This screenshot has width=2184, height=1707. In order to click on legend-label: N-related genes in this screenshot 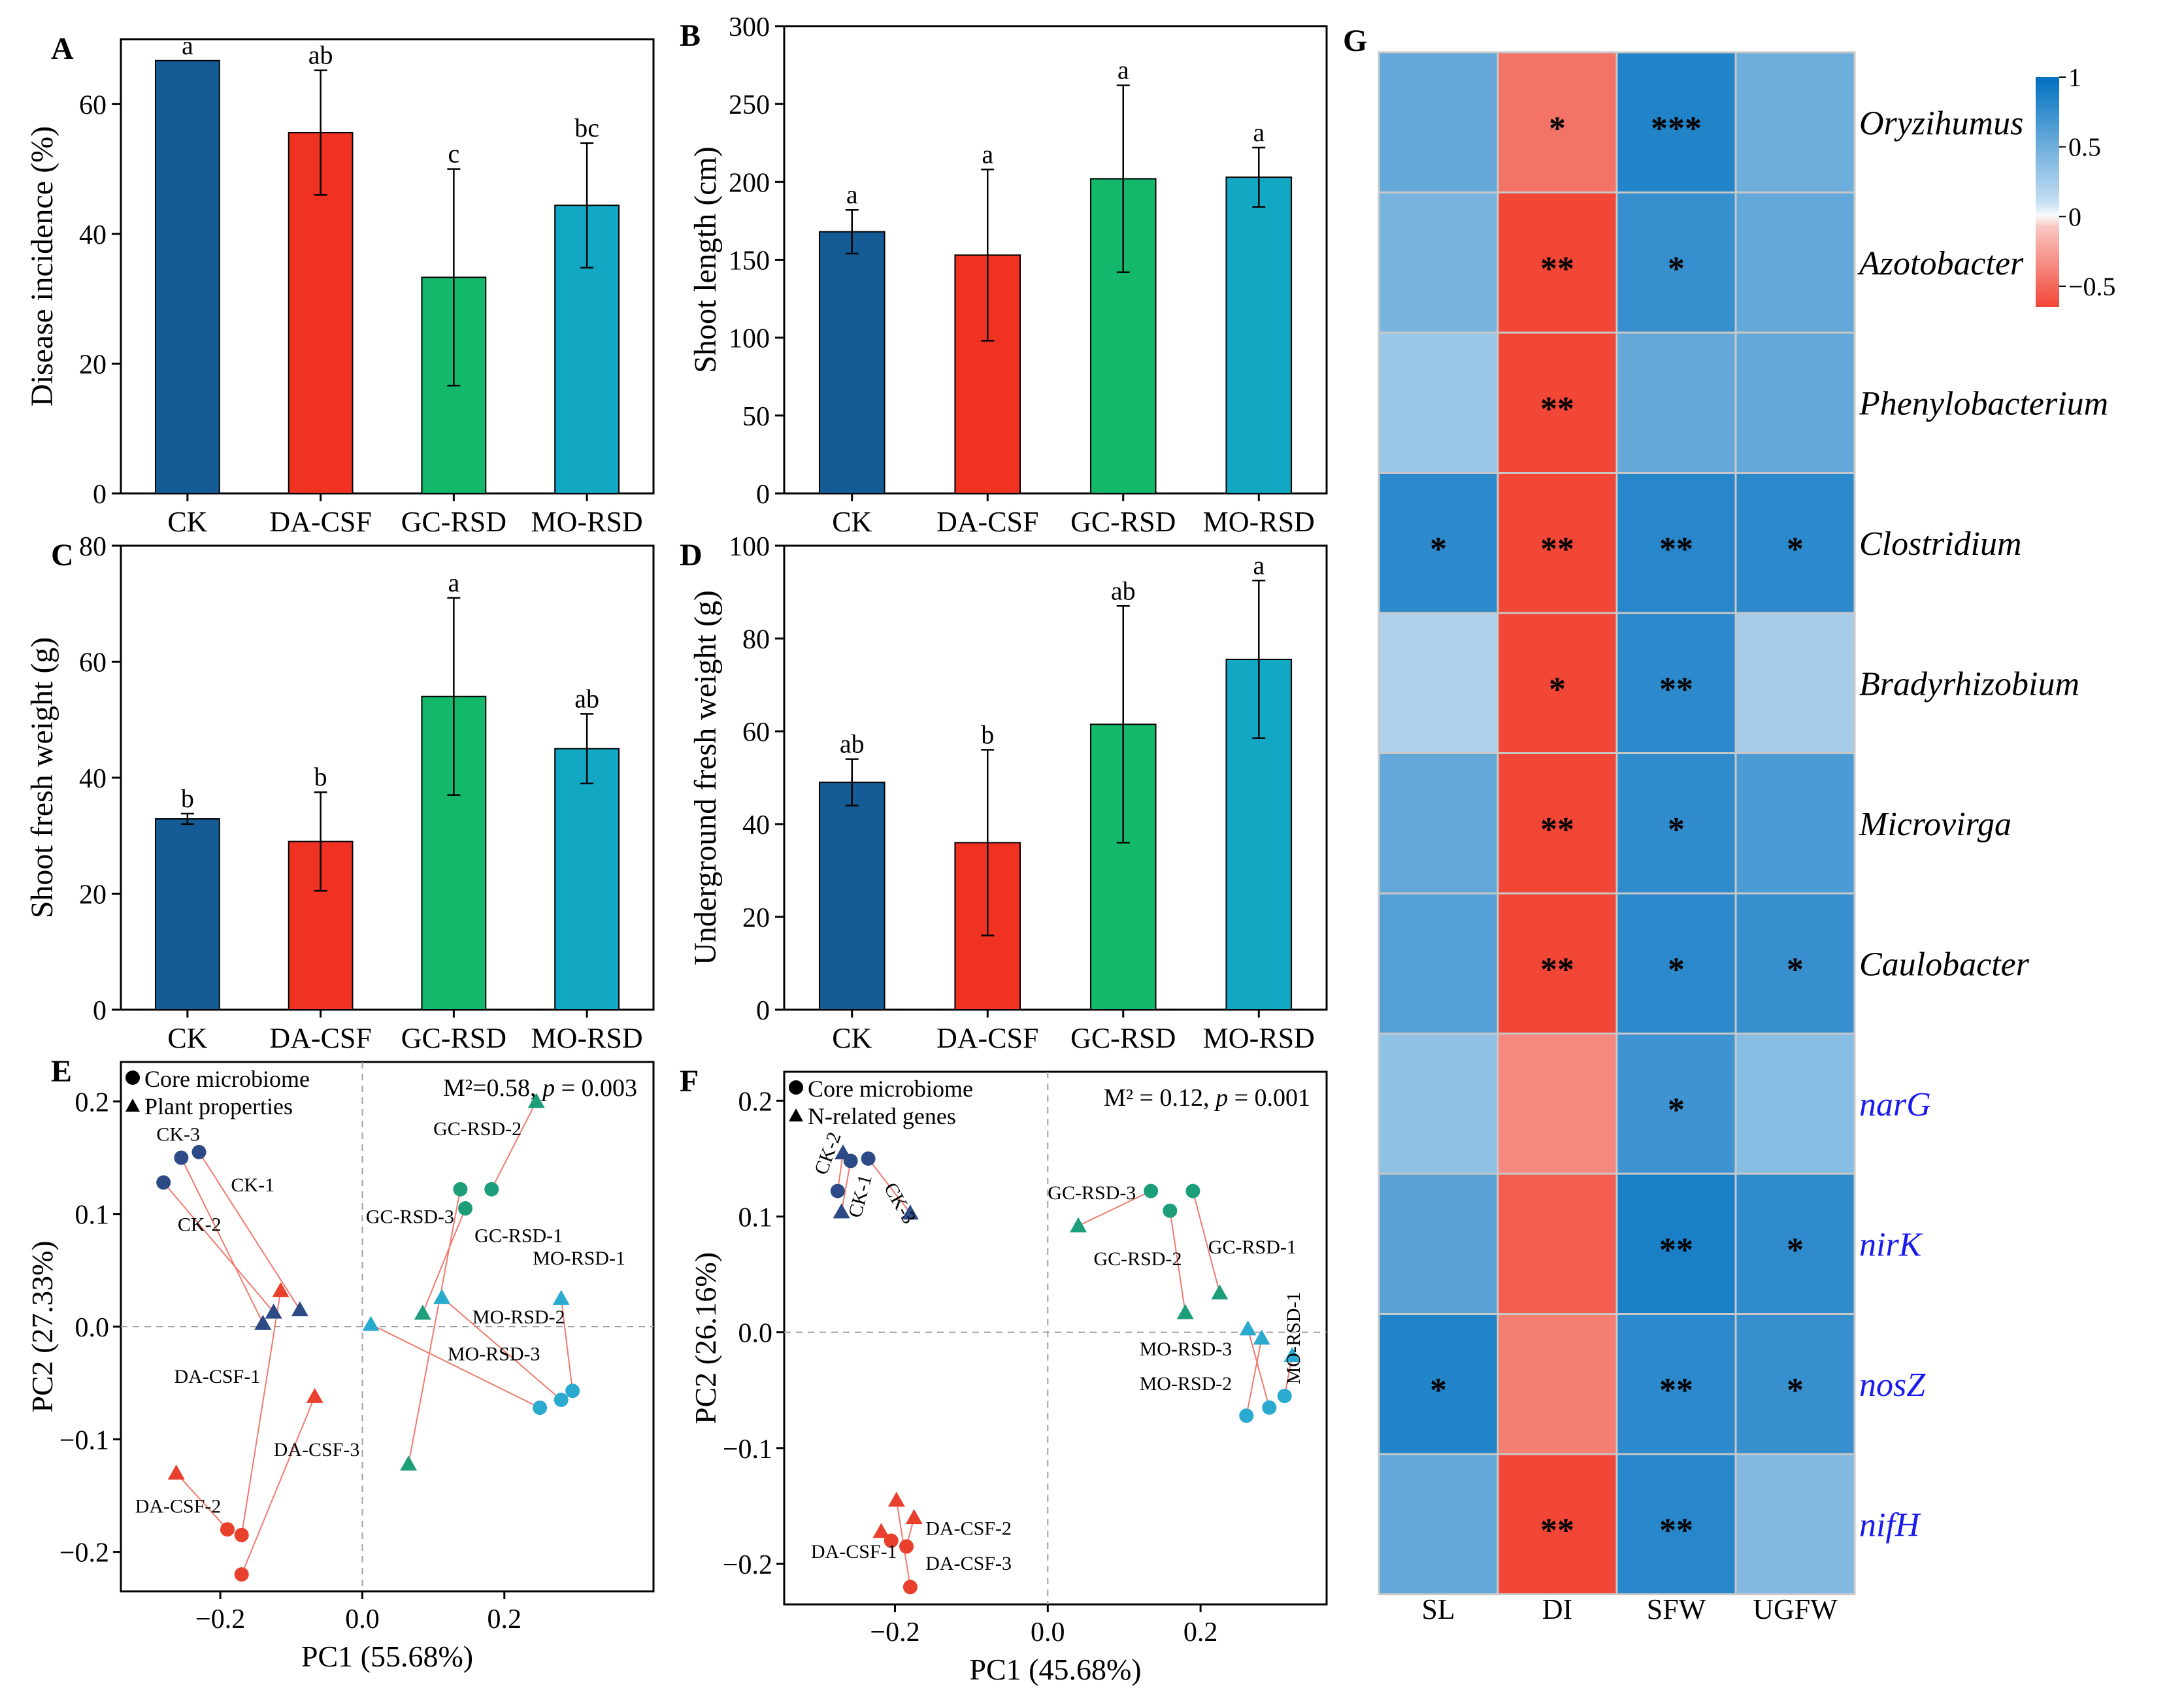, I will do `click(882, 1116)`.